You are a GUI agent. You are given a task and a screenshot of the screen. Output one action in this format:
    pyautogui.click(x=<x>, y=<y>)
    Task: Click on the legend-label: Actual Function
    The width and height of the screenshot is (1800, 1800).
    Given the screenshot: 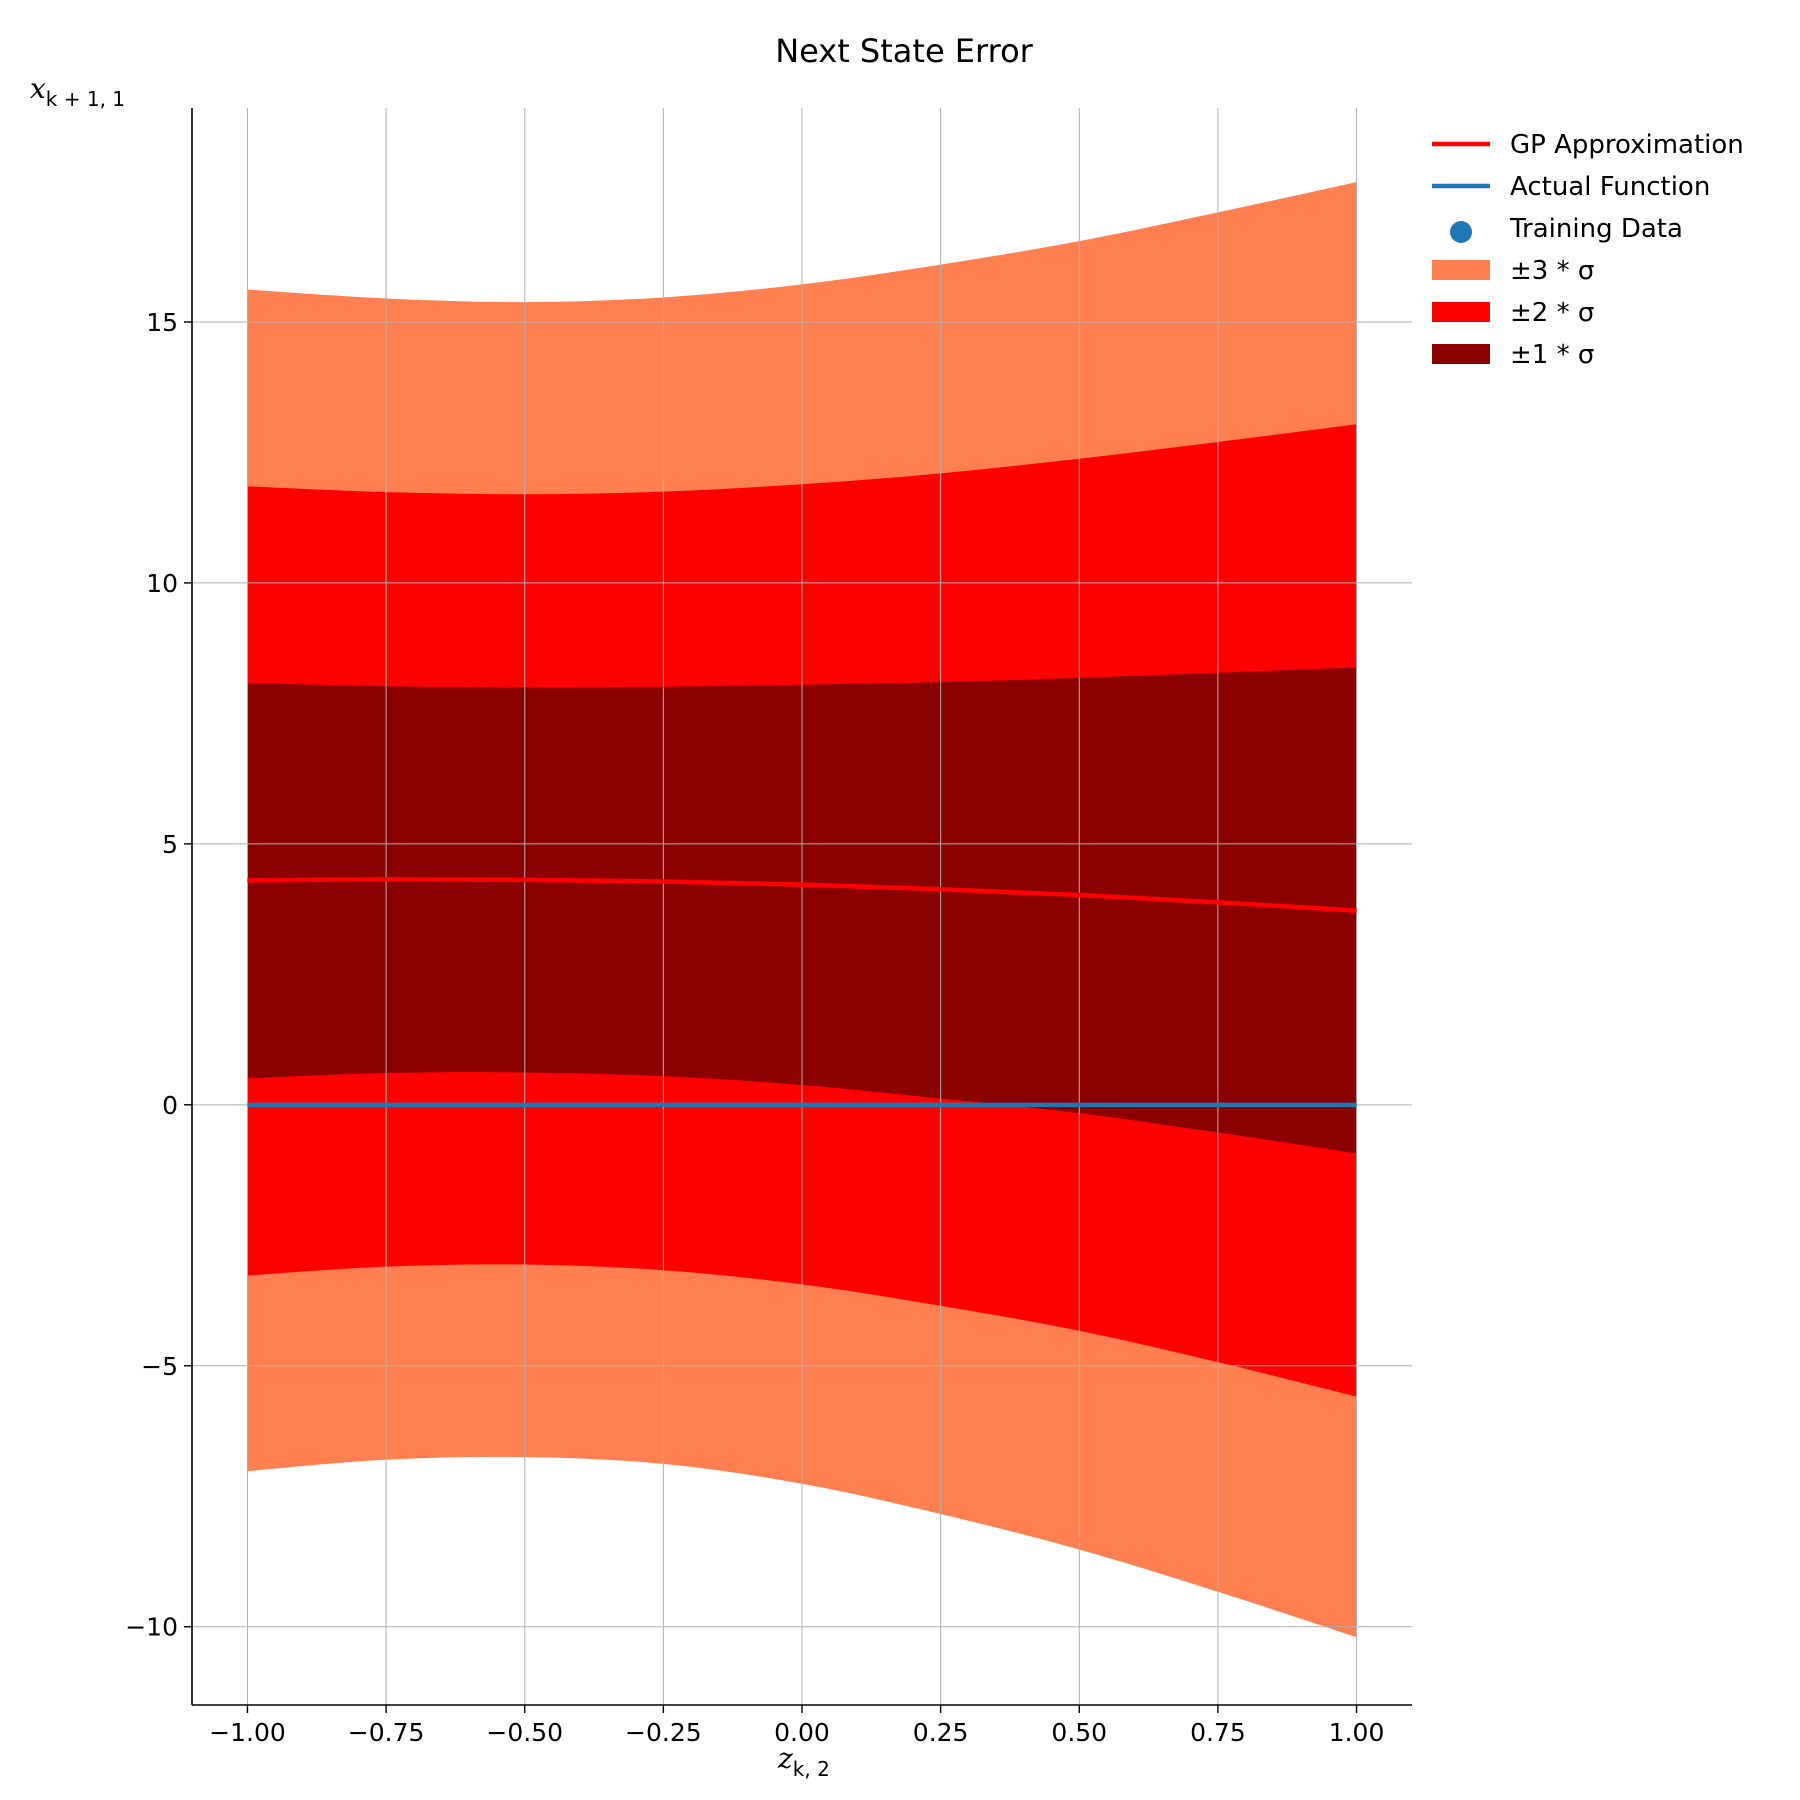 What is the action you would take?
    pyautogui.click(x=1610, y=187)
    